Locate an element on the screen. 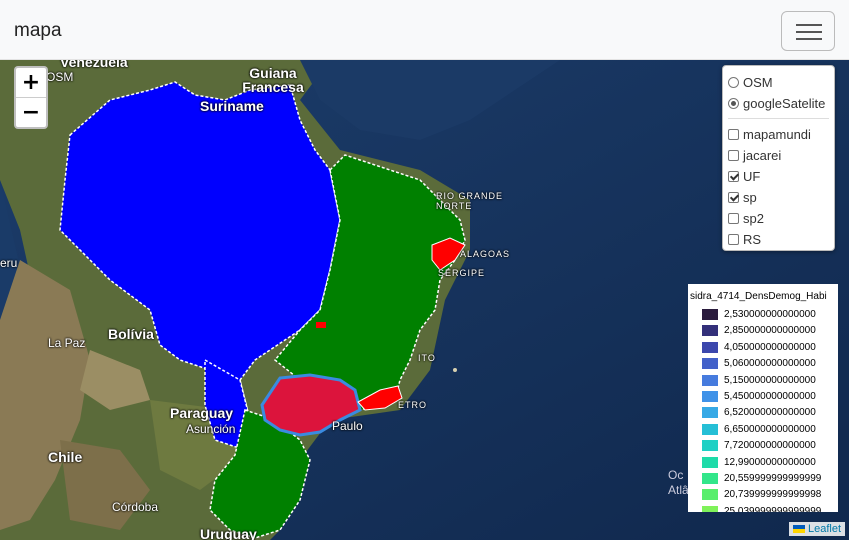 This screenshot has width=849, height=560. place-label: RIO GRANDE NORTE is located at coordinates (470, 201).